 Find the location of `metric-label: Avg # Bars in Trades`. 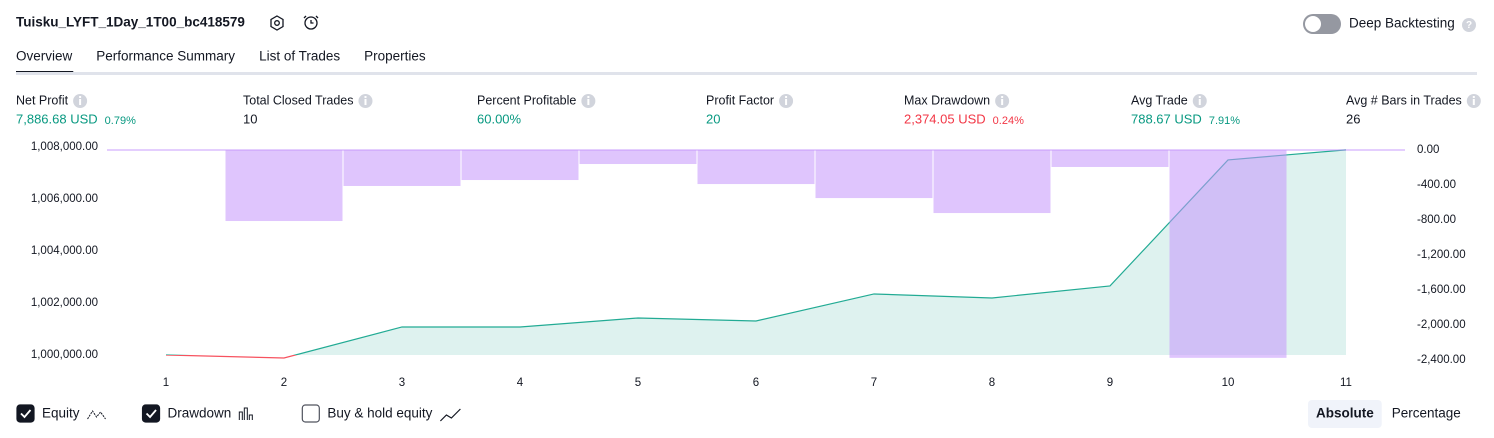

metric-label: Avg # Bars in Trades is located at coordinates (1404, 100).